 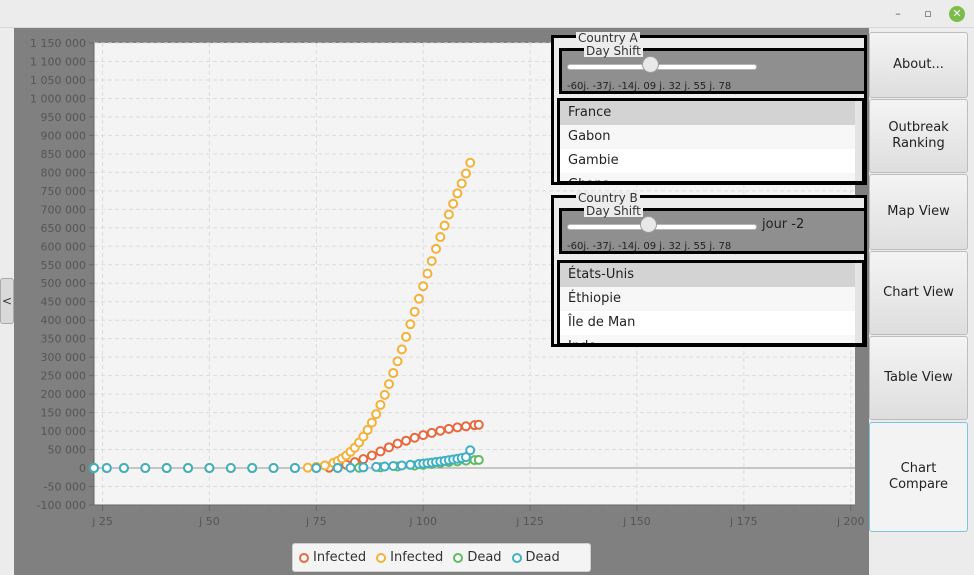 I want to click on legend-item: Infected, so click(x=409, y=557).